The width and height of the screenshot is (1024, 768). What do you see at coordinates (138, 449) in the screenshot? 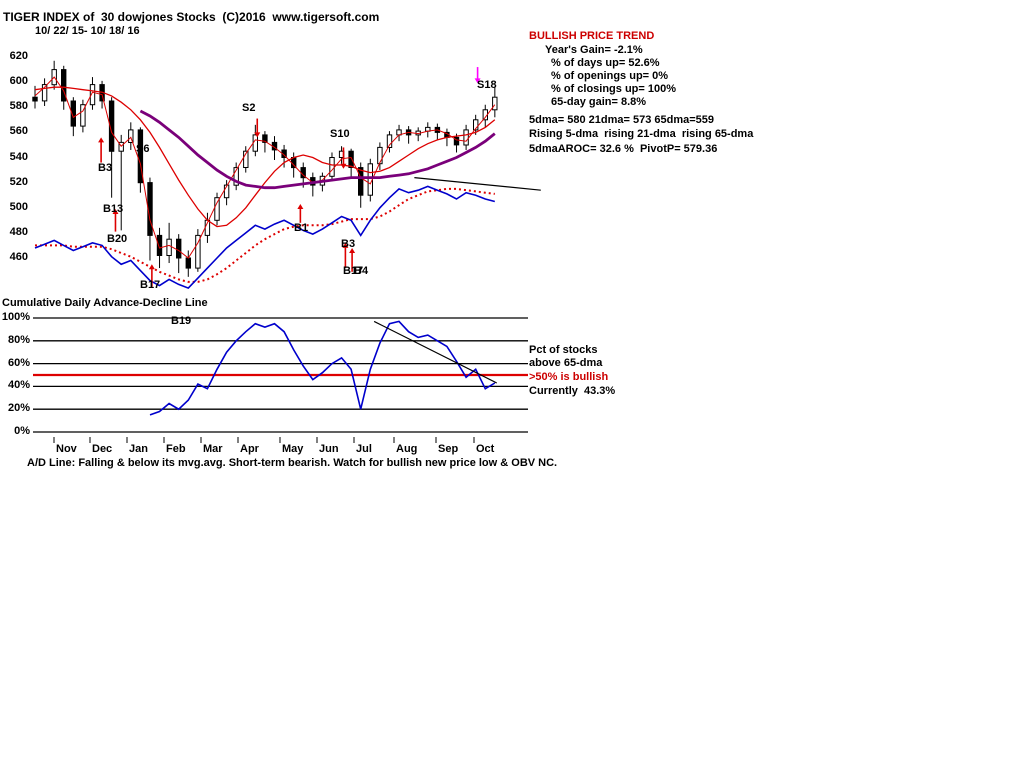
I see `month-label-jan: Jan` at bounding box center [138, 449].